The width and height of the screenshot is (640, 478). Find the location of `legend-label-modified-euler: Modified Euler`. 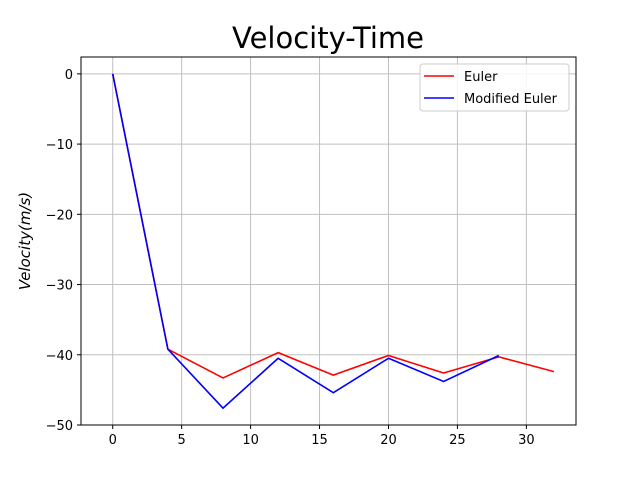

legend-label-modified-euler: Modified Euler is located at coordinates (511, 99).